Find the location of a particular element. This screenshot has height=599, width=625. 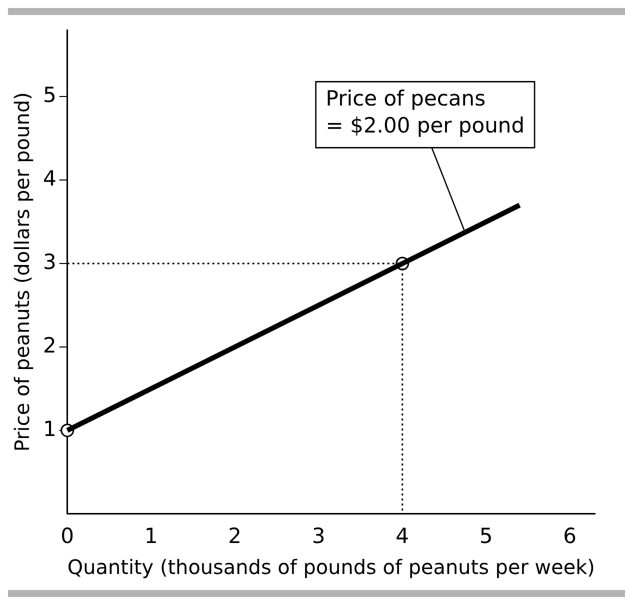

x-tick-label: 5 is located at coordinates (486, 536).